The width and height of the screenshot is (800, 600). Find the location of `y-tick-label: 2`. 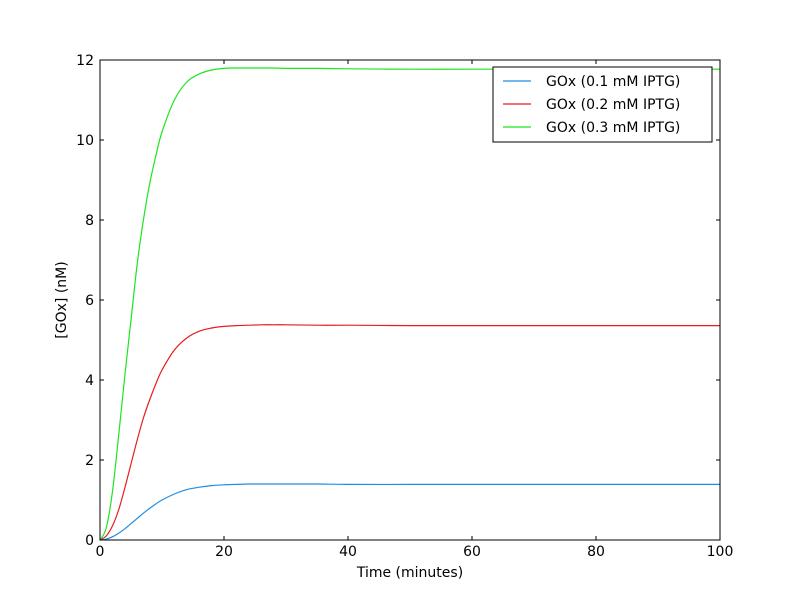

y-tick-label: 2 is located at coordinates (89, 461).